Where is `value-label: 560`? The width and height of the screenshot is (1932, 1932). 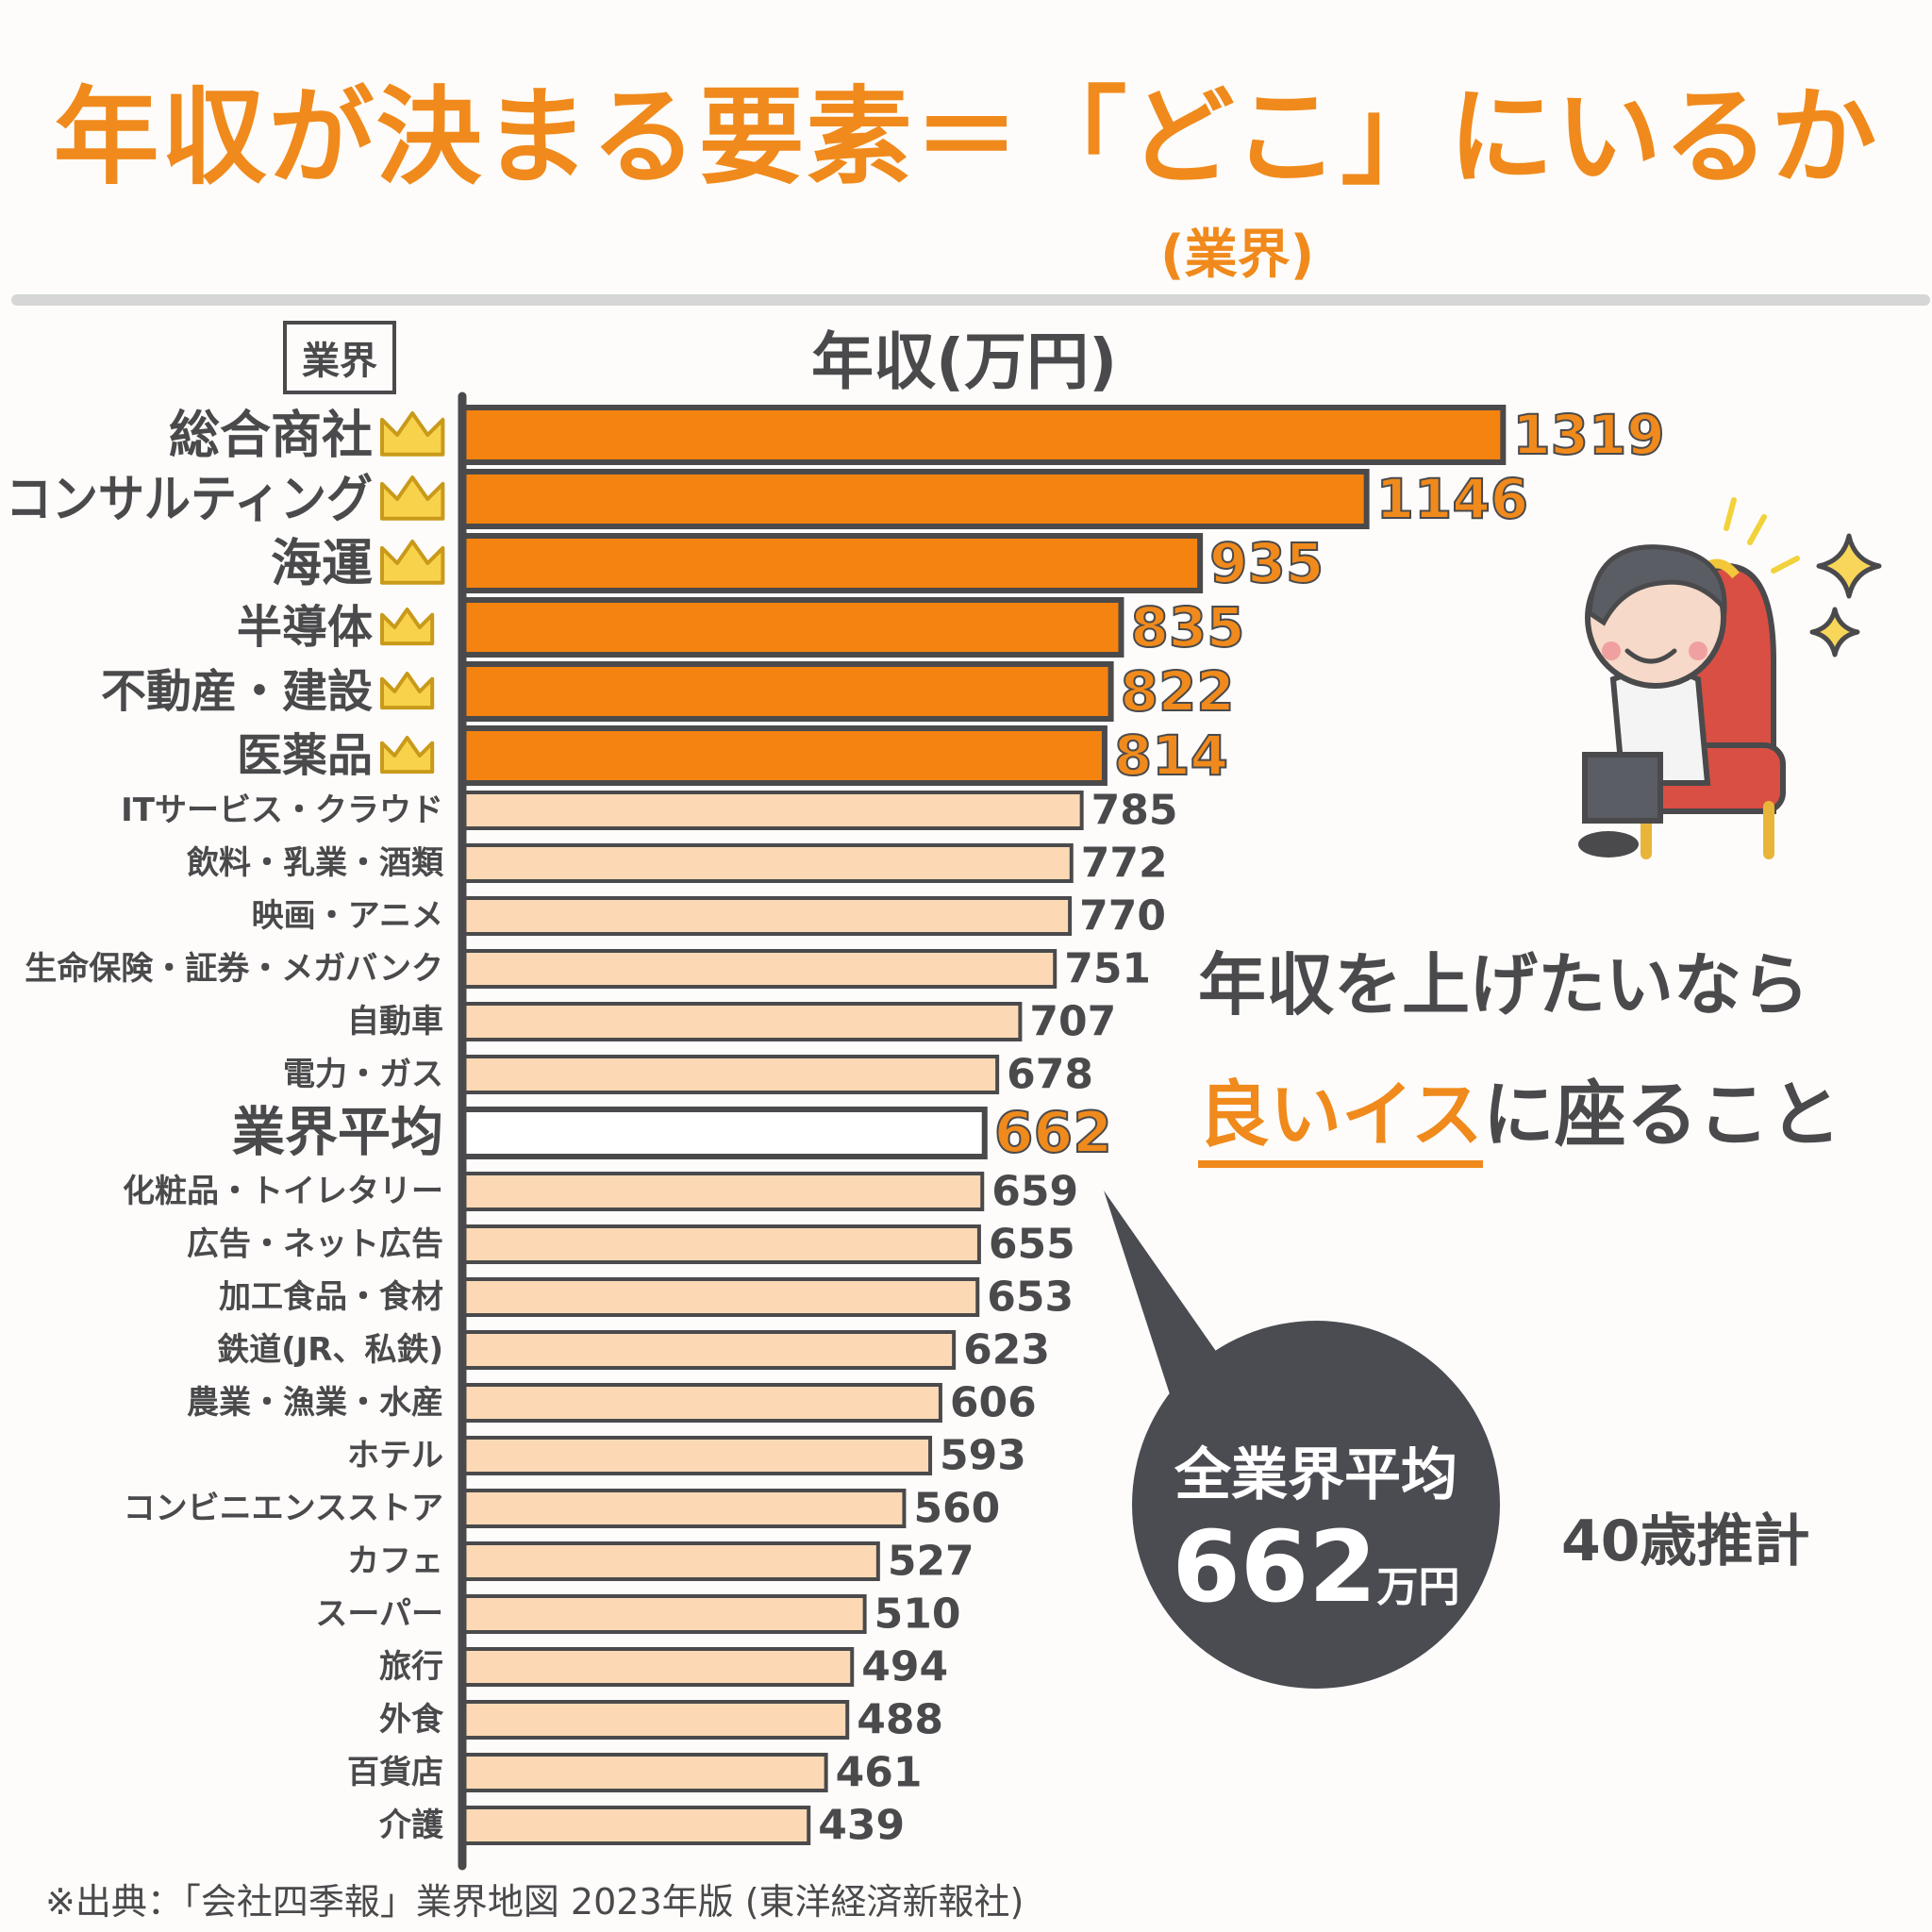 value-label: 560 is located at coordinates (957, 1509).